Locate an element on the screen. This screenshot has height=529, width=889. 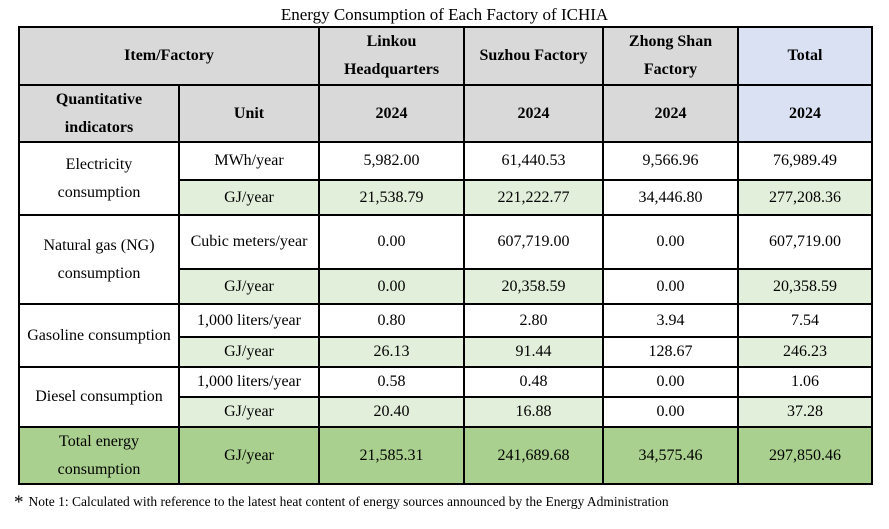
value-cell: 7.54 is located at coordinates (805, 321).